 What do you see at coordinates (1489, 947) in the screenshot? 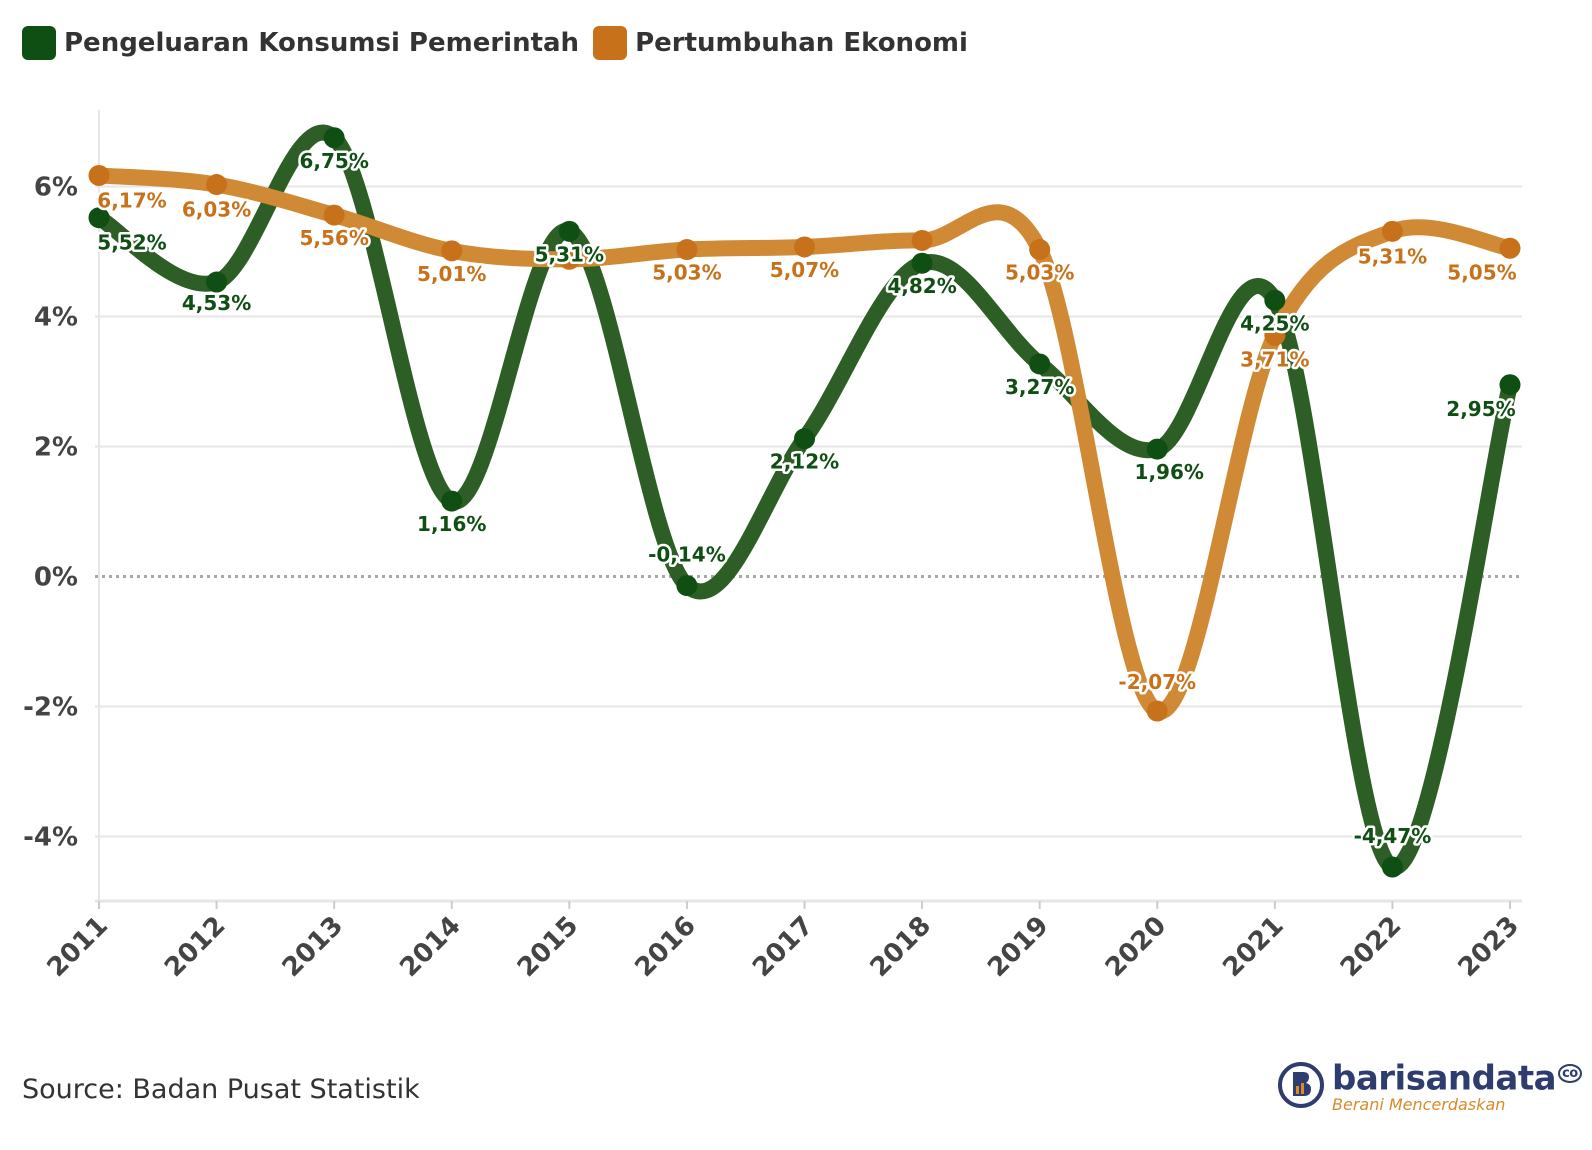
I see `x-tick-label: 2023` at bounding box center [1489, 947].